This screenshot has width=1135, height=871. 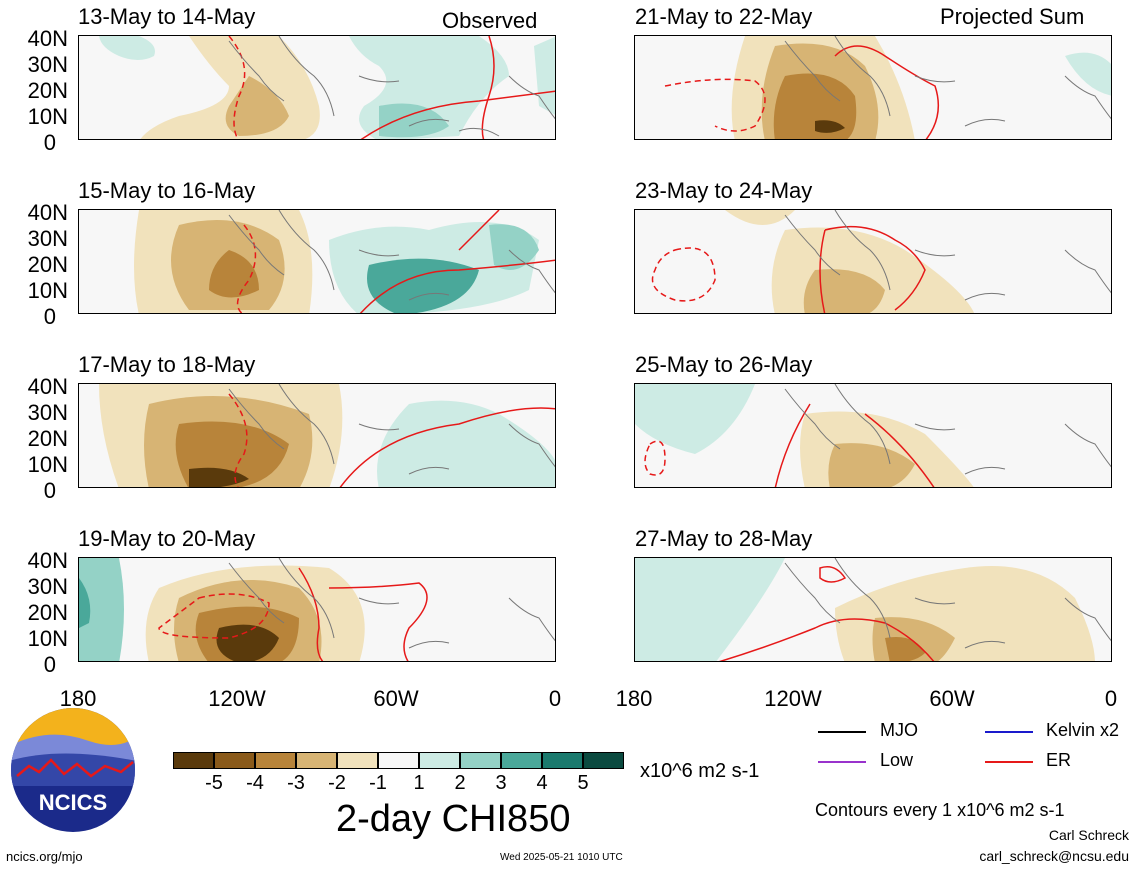 What do you see at coordinates (167, 16) in the screenshot?
I see `panel-title: 13-May to 14-May` at bounding box center [167, 16].